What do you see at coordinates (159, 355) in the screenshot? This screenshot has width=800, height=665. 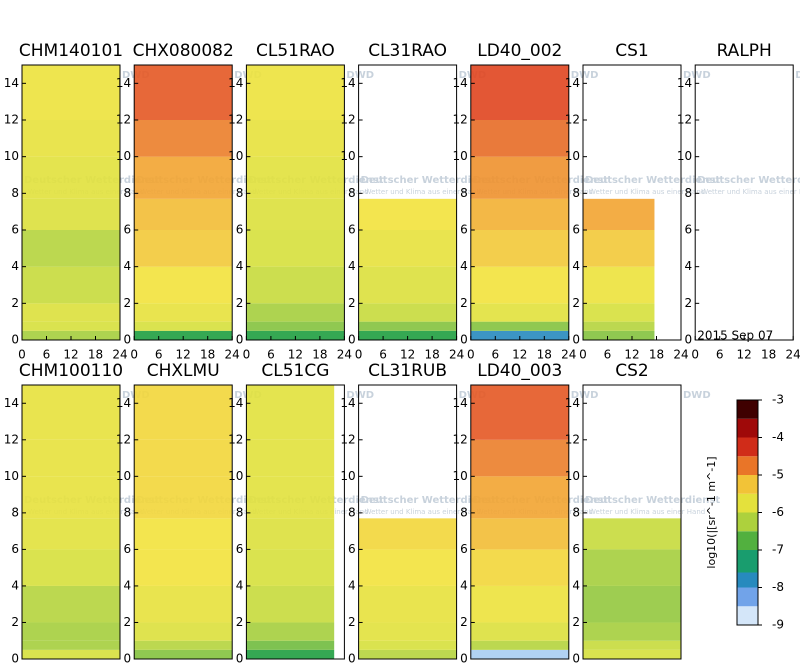 I see `x-tick-label: 6` at bounding box center [159, 355].